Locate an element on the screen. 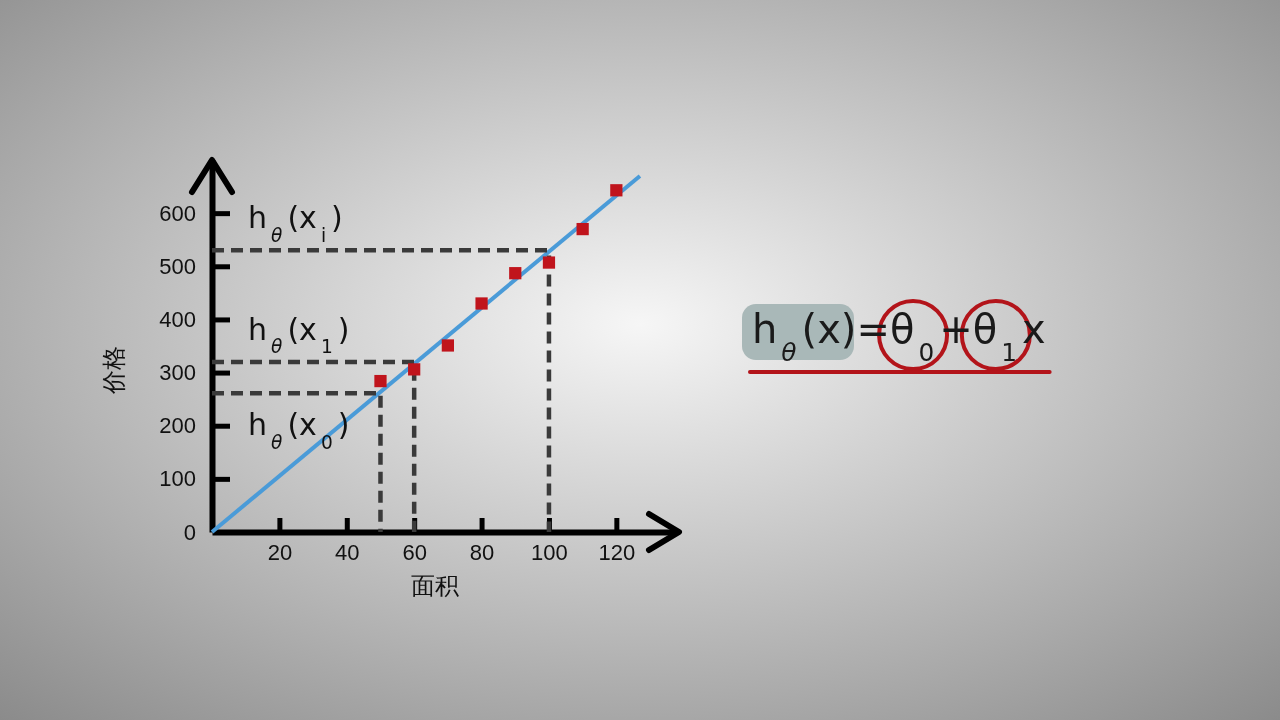 The width and height of the screenshot is (1280, 720). x-tick-label: 120 is located at coordinates (617, 552).